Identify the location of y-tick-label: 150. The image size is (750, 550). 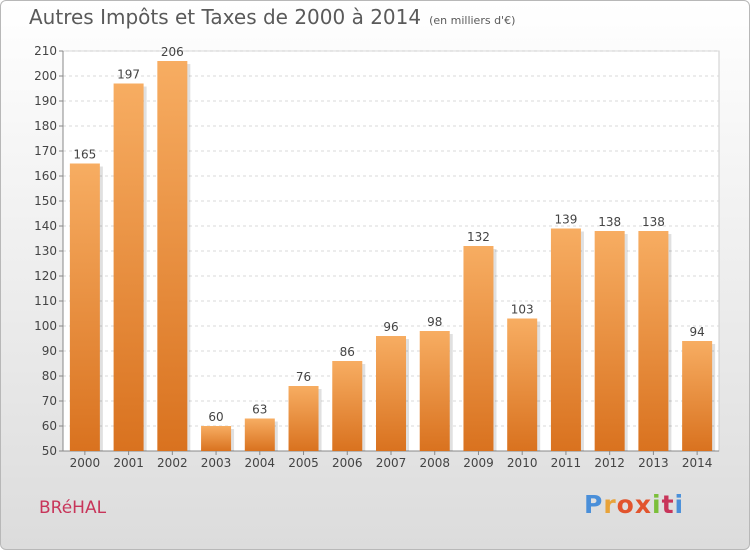
(45, 201).